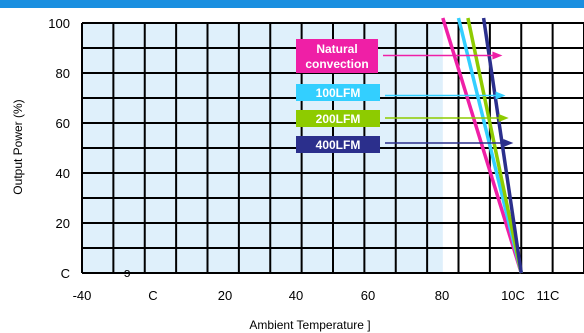  What do you see at coordinates (368, 295) in the screenshot?
I see `x-tick-label: 60` at bounding box center [368, 295].